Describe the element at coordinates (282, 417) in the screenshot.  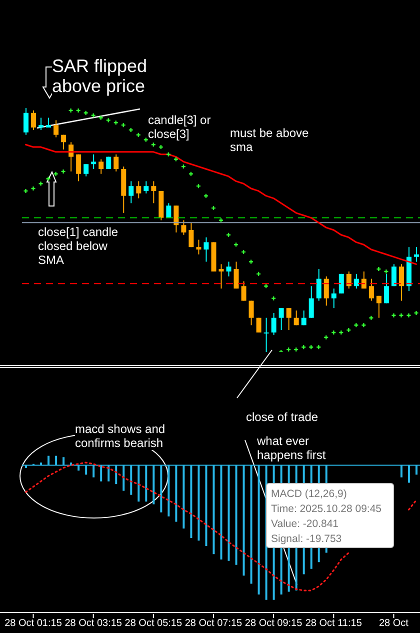
I see `text: close of trade` at that location.